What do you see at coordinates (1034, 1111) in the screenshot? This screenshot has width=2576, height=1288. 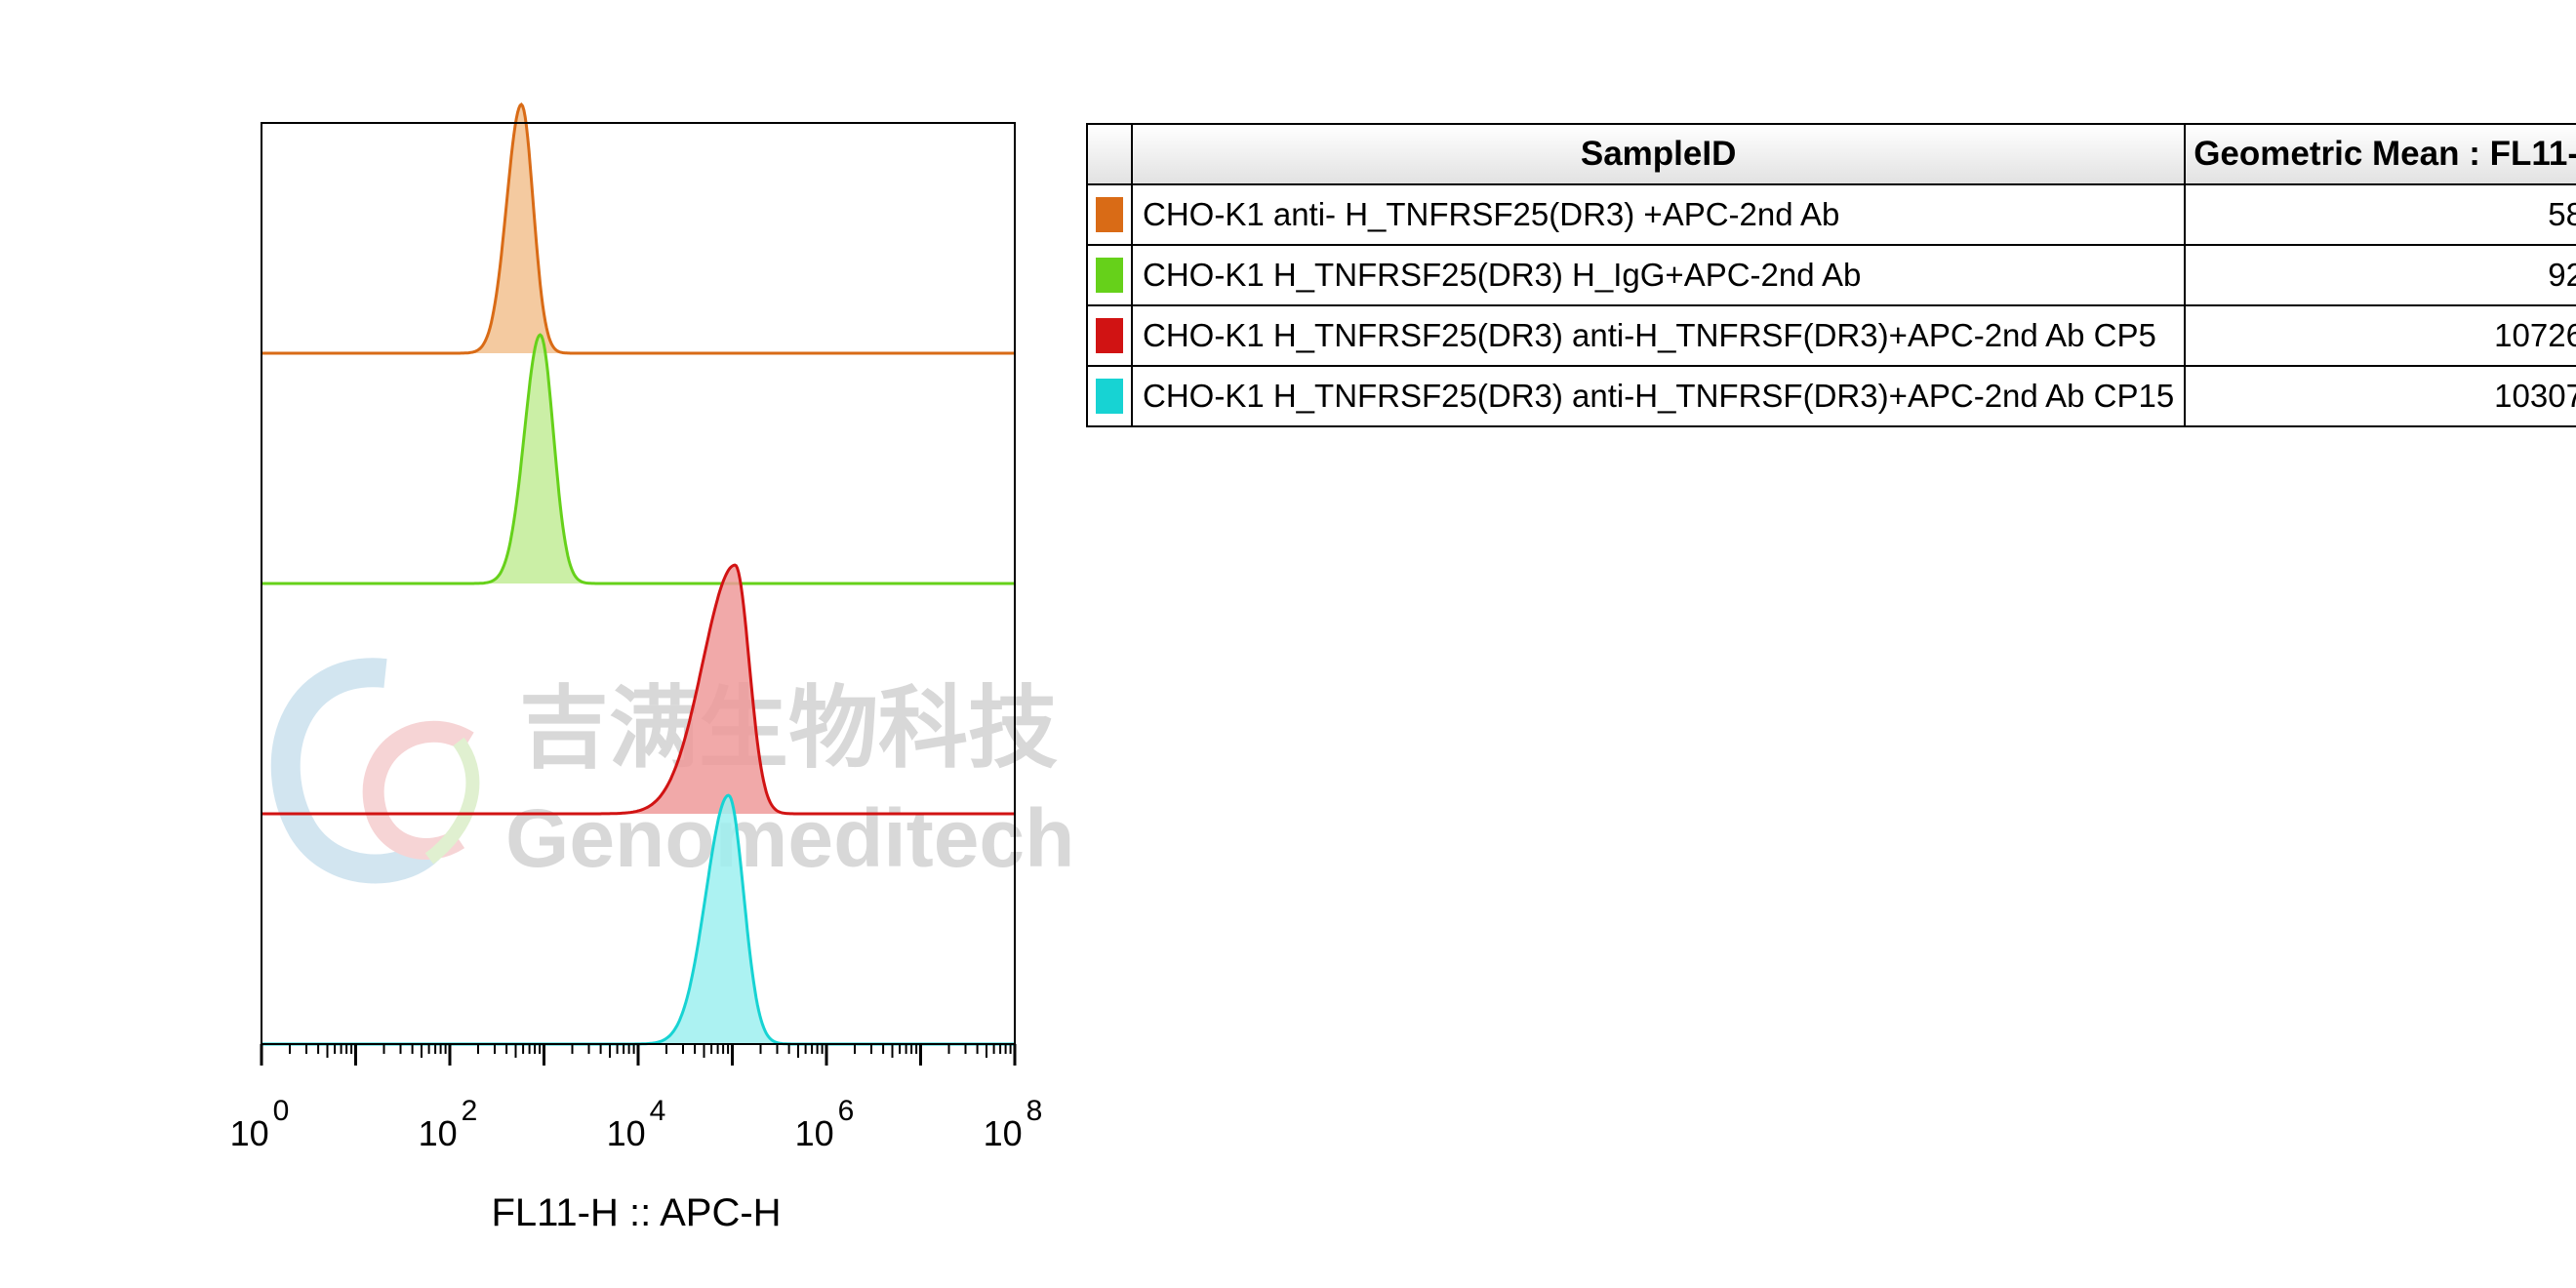 I see `tick-exponent: 8` at bounding box center [1034, 1111].